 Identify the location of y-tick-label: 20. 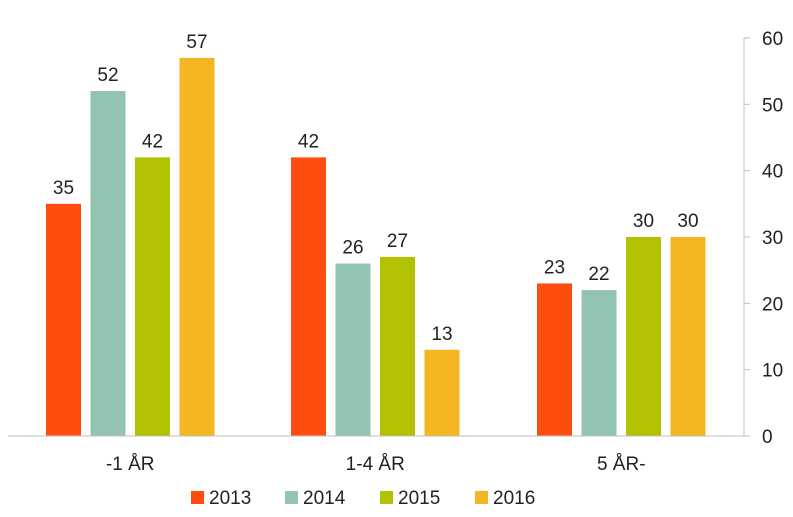
(772, 304).